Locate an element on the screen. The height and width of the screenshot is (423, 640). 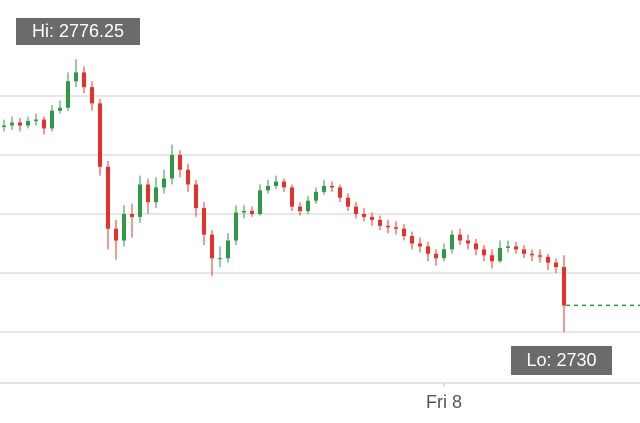
hi-box is located at coordinates (78, 31).